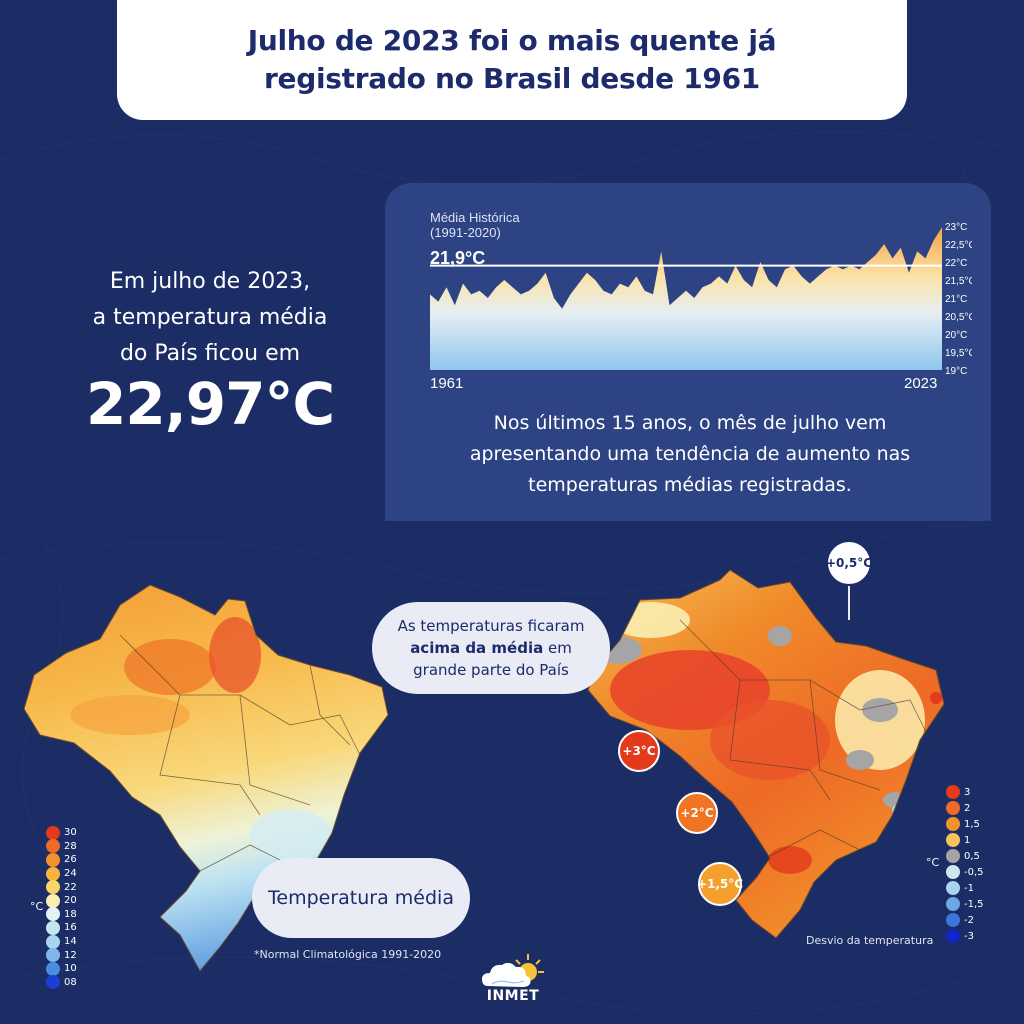 This screenshot has width=1024, height=1024. Describe the element at coordinates (849, 563) in the screenshot. I see `deviation-bubble-plus-0-5: +0,5°C` at that location.